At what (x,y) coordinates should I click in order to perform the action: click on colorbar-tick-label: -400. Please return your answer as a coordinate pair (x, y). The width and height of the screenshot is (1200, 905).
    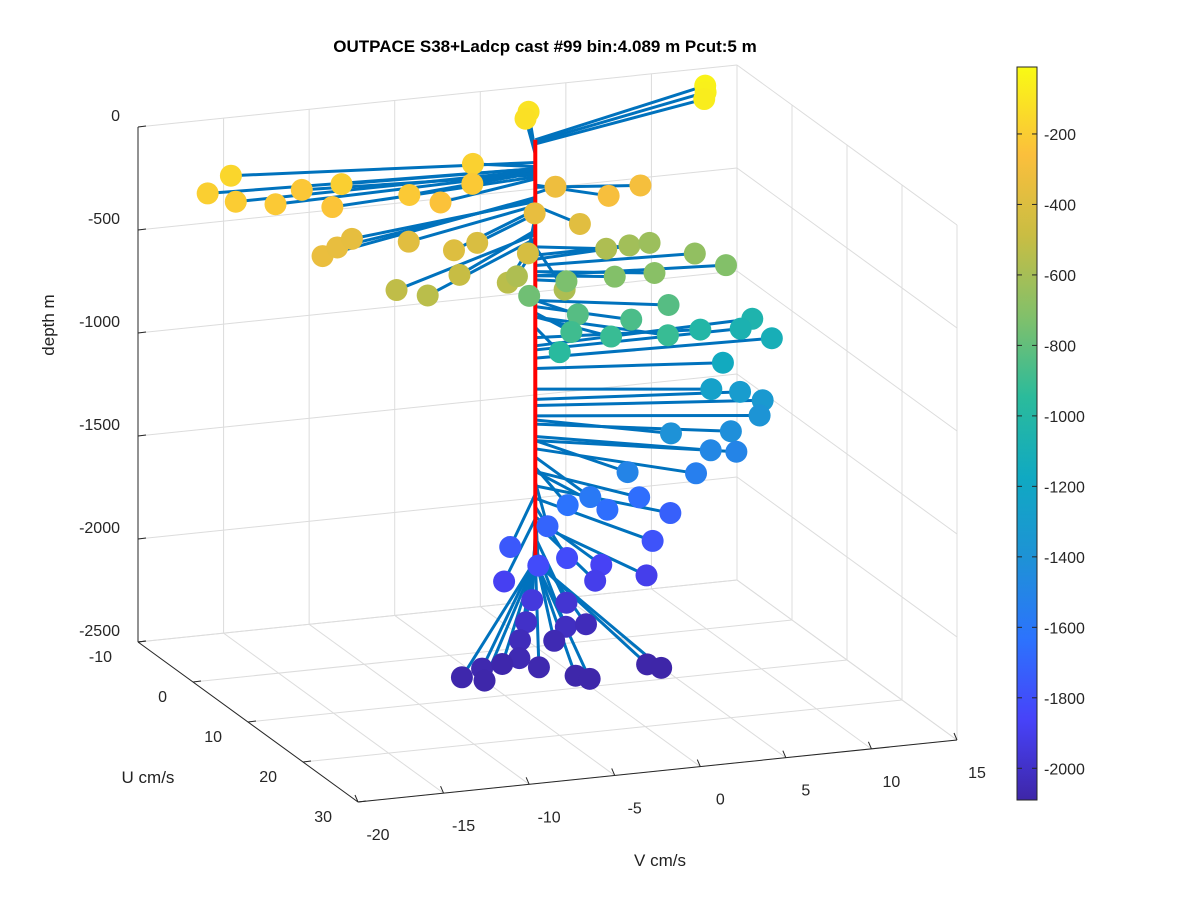
    Looking at the image, I should click on (1060, 205).